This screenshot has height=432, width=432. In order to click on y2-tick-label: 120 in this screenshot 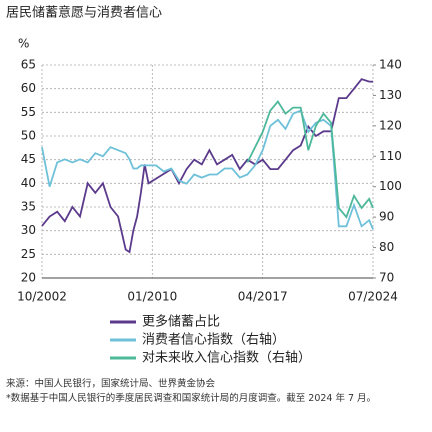, I will do `click(390, 125)`.